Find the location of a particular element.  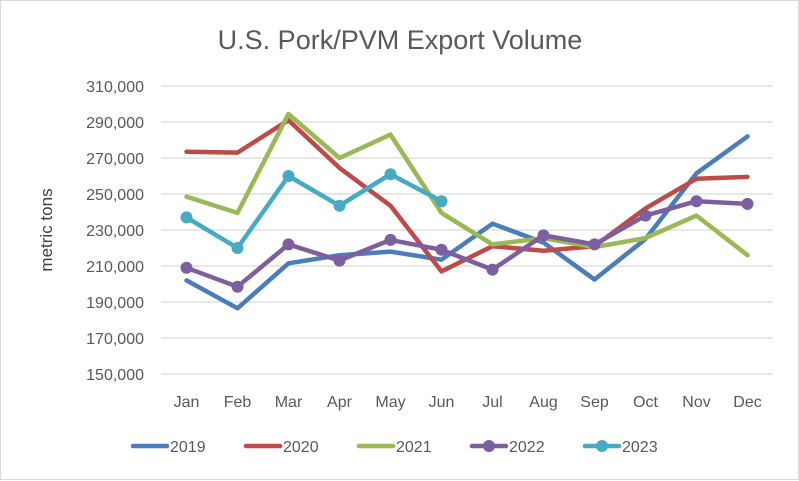

y-tick-label: 190,000 is located at coordinates (115, 303).